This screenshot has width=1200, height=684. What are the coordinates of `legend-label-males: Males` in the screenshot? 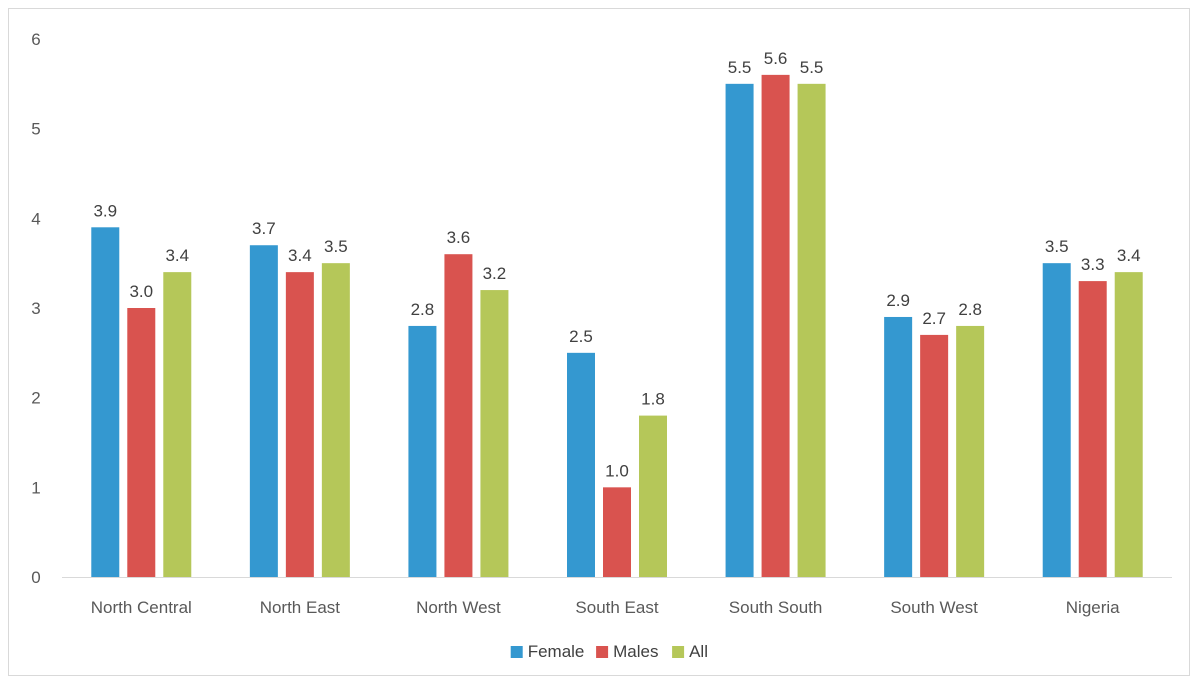 It's located at (635, 651).